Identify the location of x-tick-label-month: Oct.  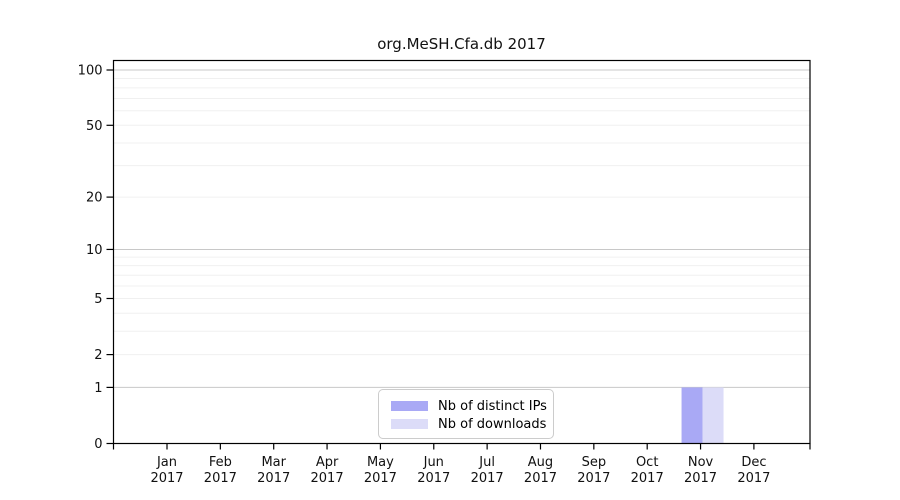
(647, 462).